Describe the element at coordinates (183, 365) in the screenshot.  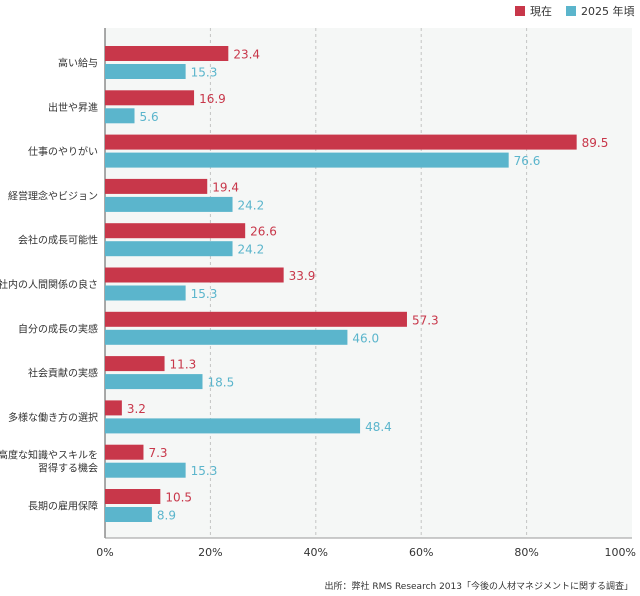
I see `data-label: 11.3` at that location.